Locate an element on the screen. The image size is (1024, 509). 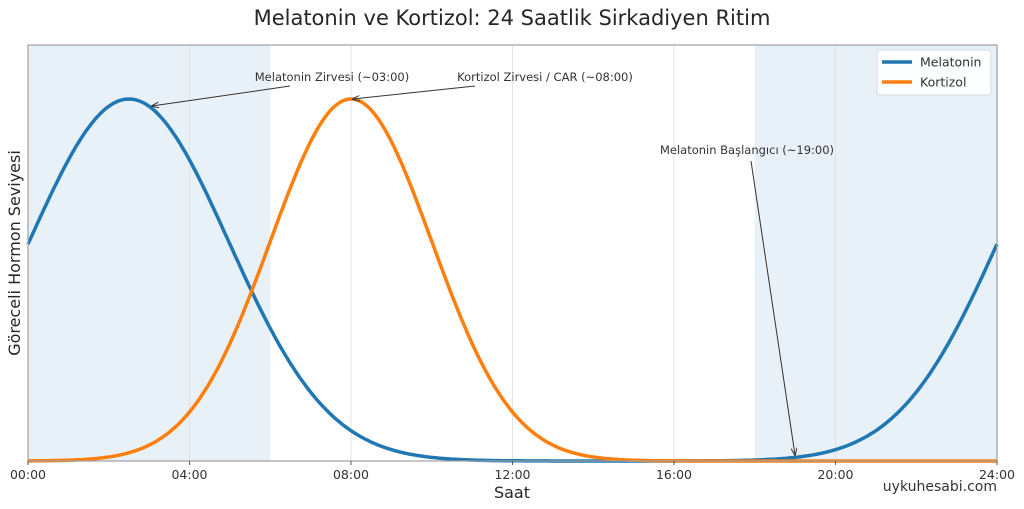
annotation-cortisol-peak: Kortizol Zirvesi / CAR (~08:00) is located at coordinates (545, 77).